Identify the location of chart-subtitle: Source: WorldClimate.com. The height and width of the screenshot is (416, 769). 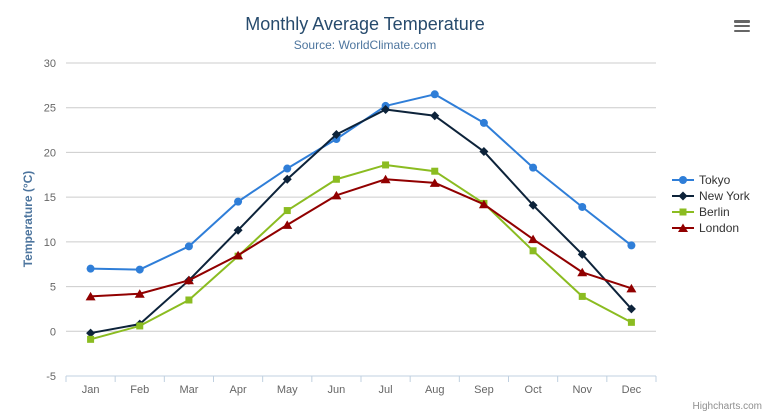
(365, 45).